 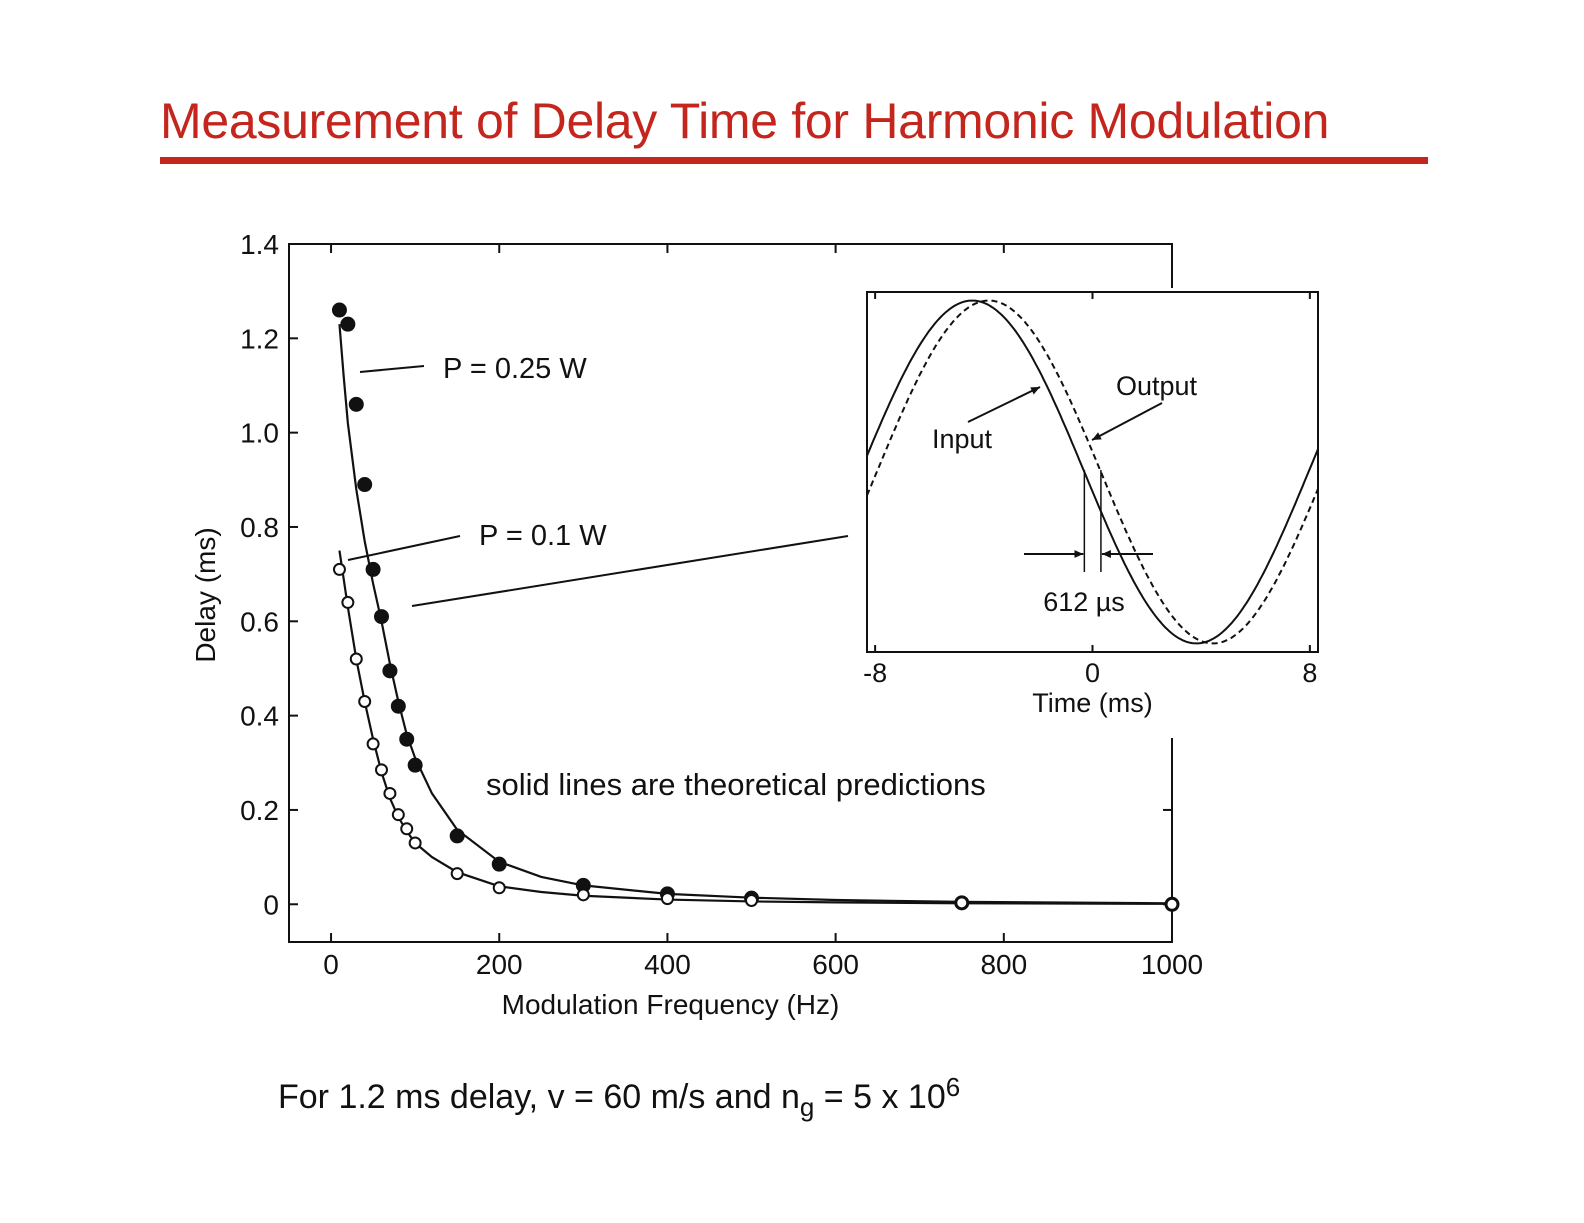 What do you see at coordinates (259, 716) in the screenshot?
I see `y-tick-label: 0.4` at bounding box center [259, 716].